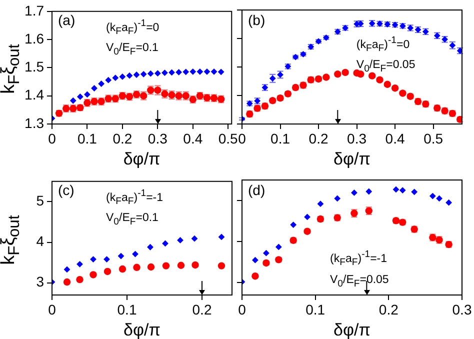  Describe the element at coordinates (67, 20) in the screenshot. I see `annotation: (a)` at that location.